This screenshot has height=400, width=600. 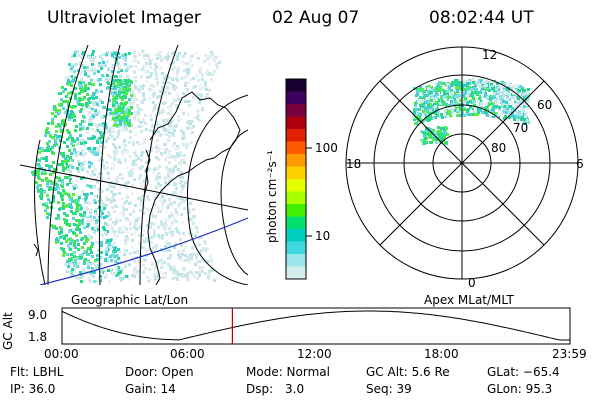 What do you see at coordinates (408, 372) in the screenshot?
I see `footer-gcalt: GC Alt: 5.6 Re` at bounding box center [408, 372].